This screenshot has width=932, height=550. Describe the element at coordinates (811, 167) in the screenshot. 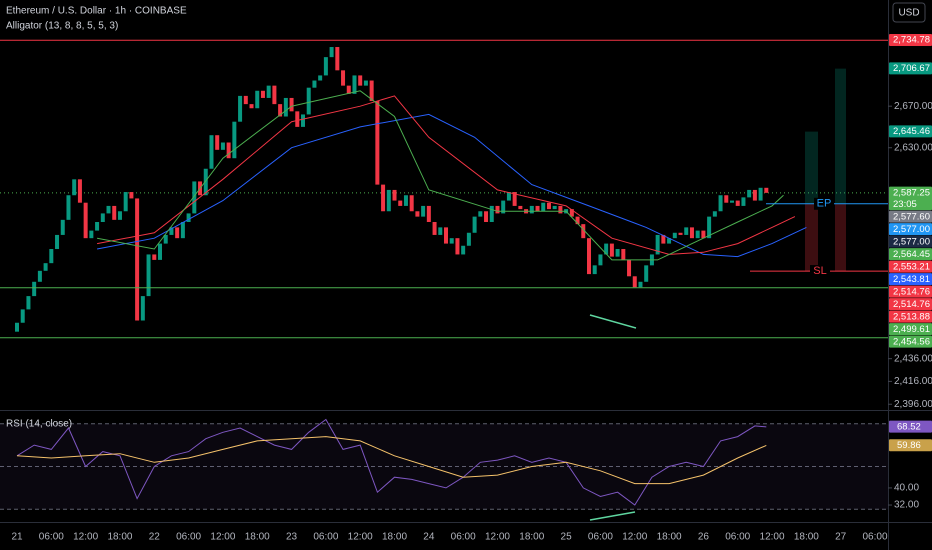

I see `target-zone` at that location.